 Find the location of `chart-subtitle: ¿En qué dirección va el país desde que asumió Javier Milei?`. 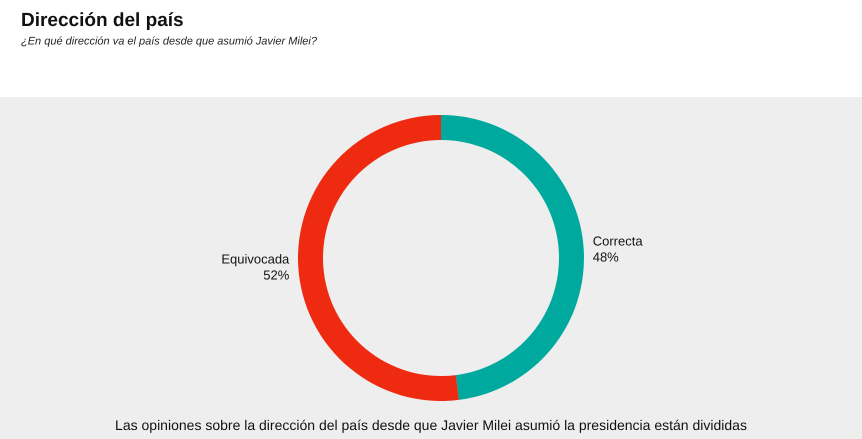

chart-subtitle: ¿En qué dirección va el país desde que asumió Javier Milei? is located at coordinates (169, 42).